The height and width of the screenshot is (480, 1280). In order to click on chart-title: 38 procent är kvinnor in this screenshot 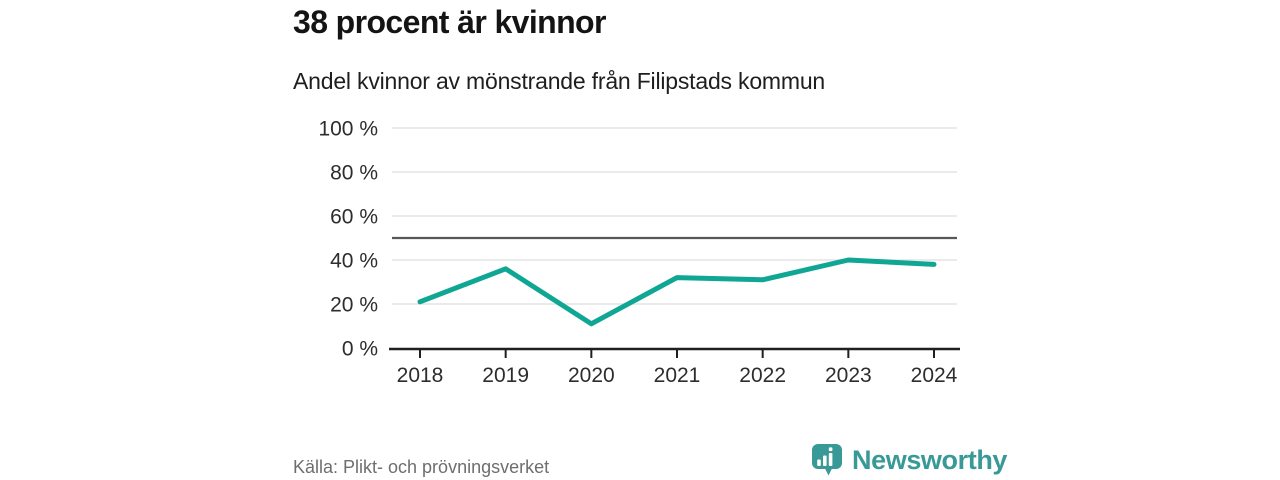, I will do `click(449, 22)`.